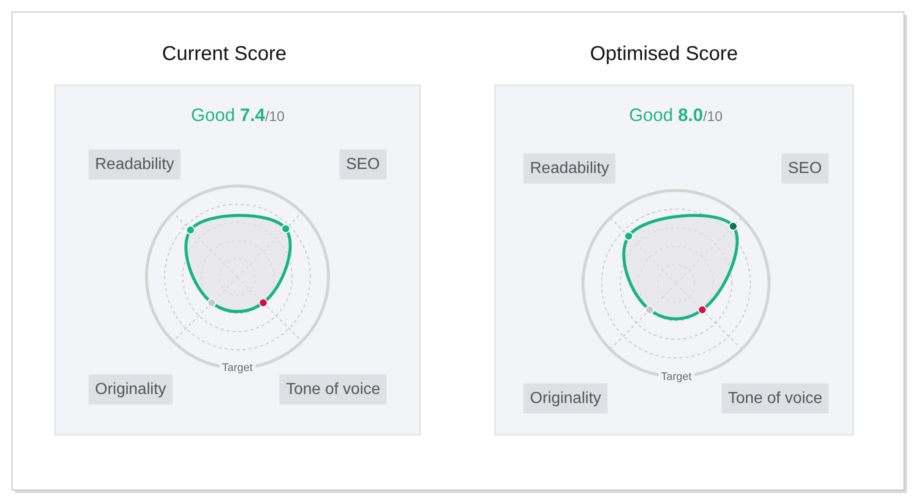 The height and width of the screenshot is (504, 917). Describe the element at coordinates (238, 115) in the screenshot. I see `chart-subtitle: Good 7.4/10` at that location.